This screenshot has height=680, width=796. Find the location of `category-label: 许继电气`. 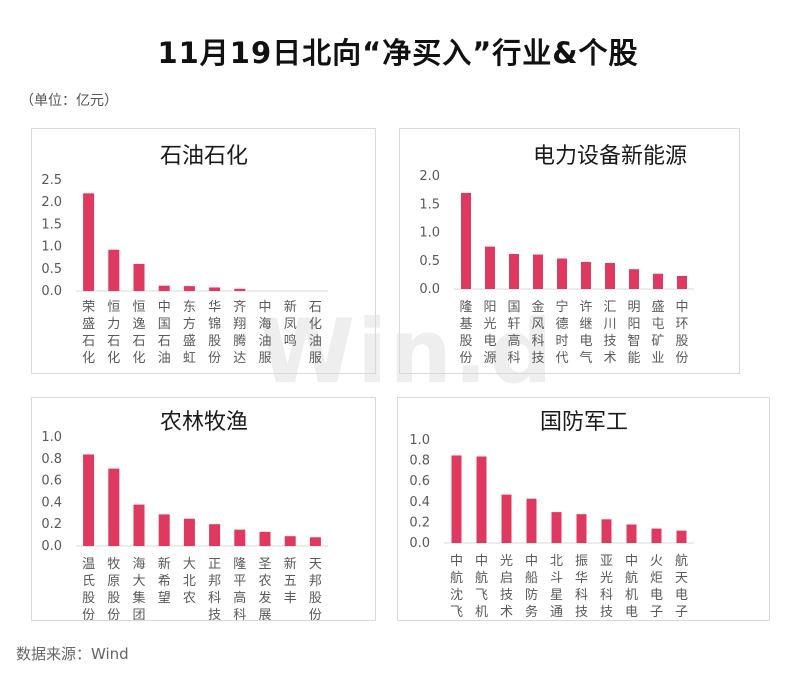

category-label: 许继电气 is located at coordinates (585, 333).